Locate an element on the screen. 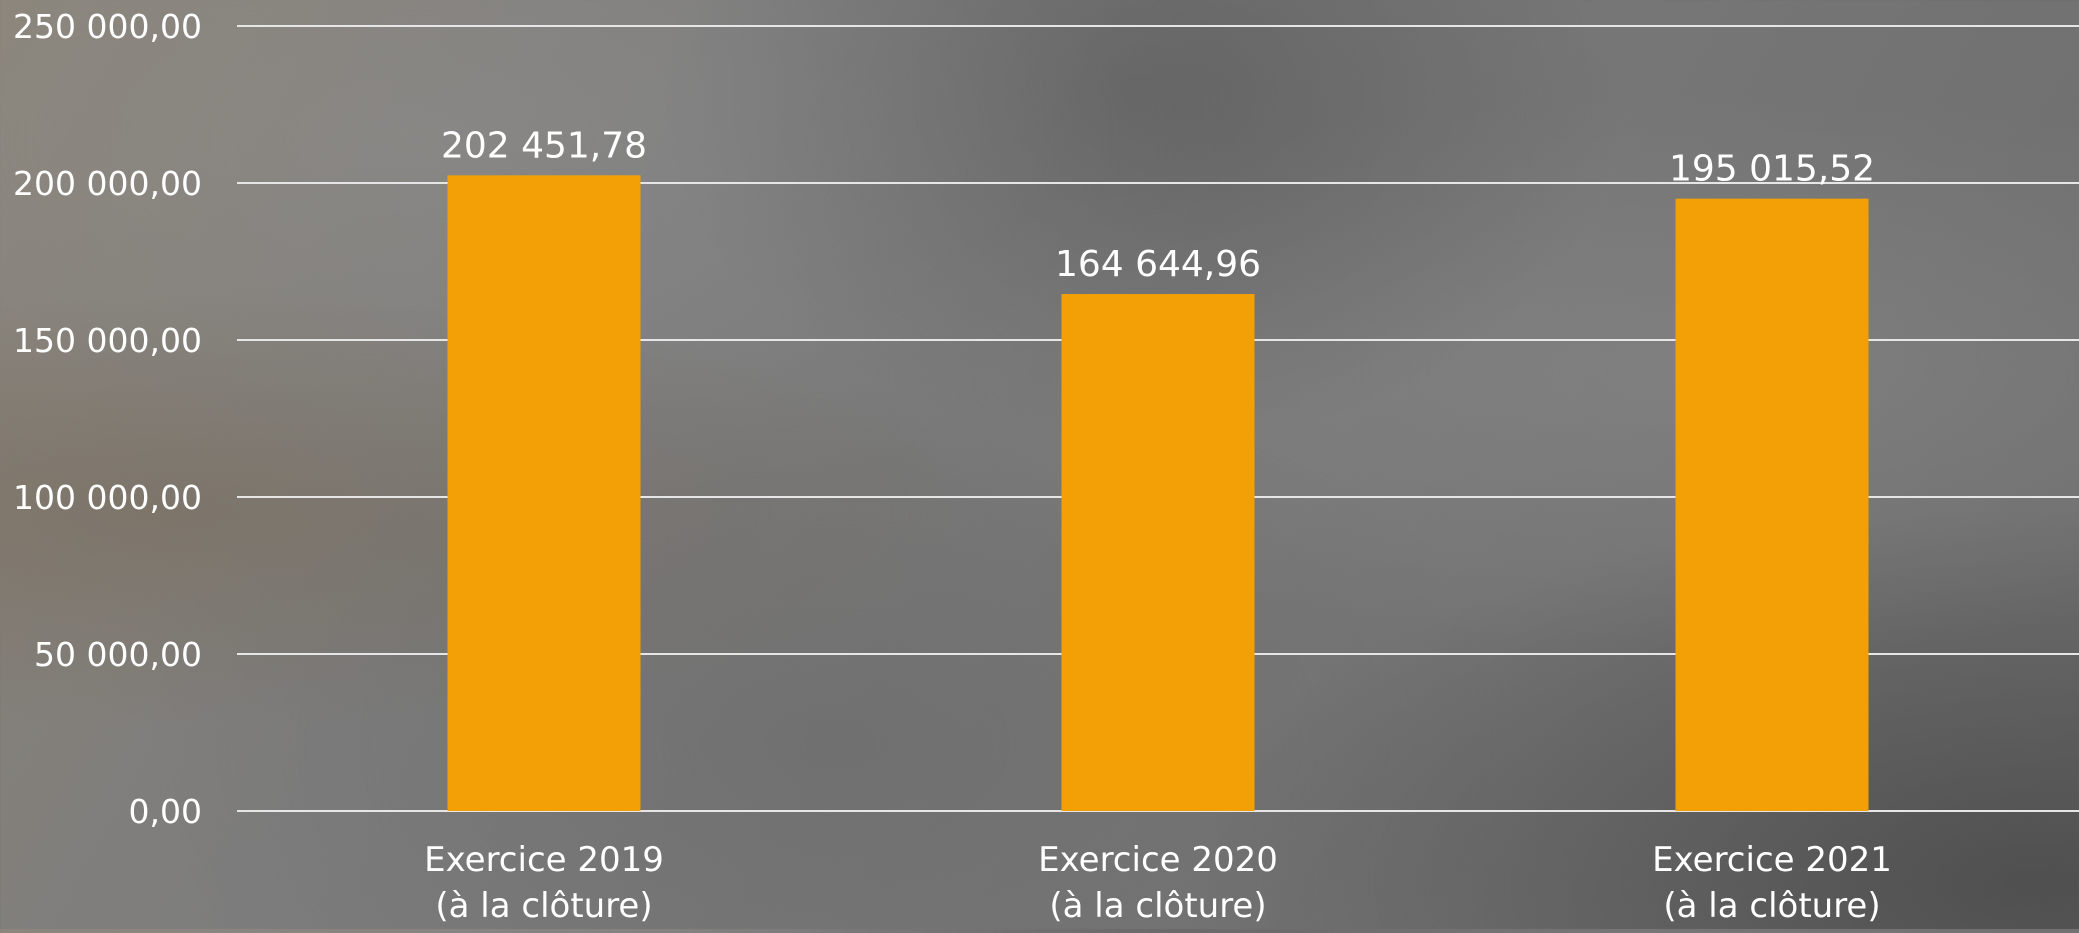  y-tick-label: 250 000,00 is located at coordinates (107, 26).